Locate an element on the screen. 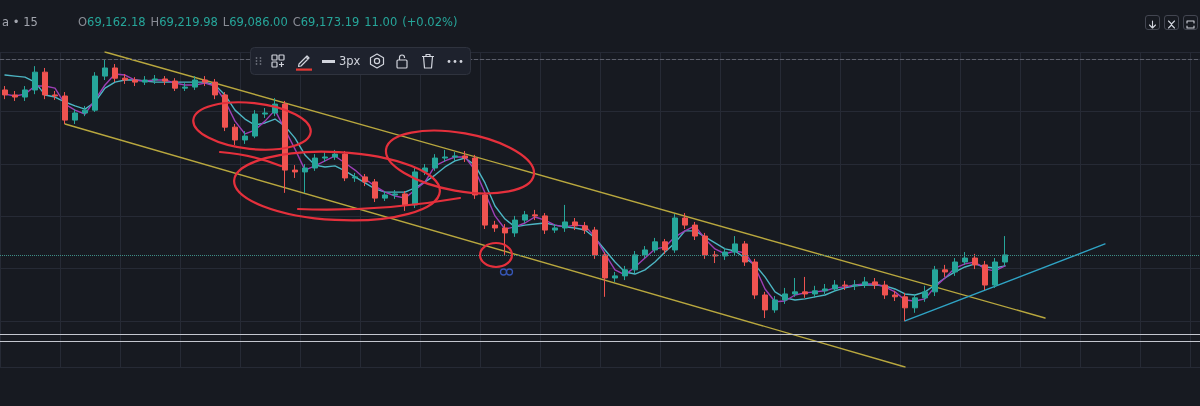 The height and width of the screenshot is (406, 1200). text: O69,162.18 H69,219.98 L69,086.00 C69,173.19 11.00 (+0.02%) is located at coordinates (268, 22).